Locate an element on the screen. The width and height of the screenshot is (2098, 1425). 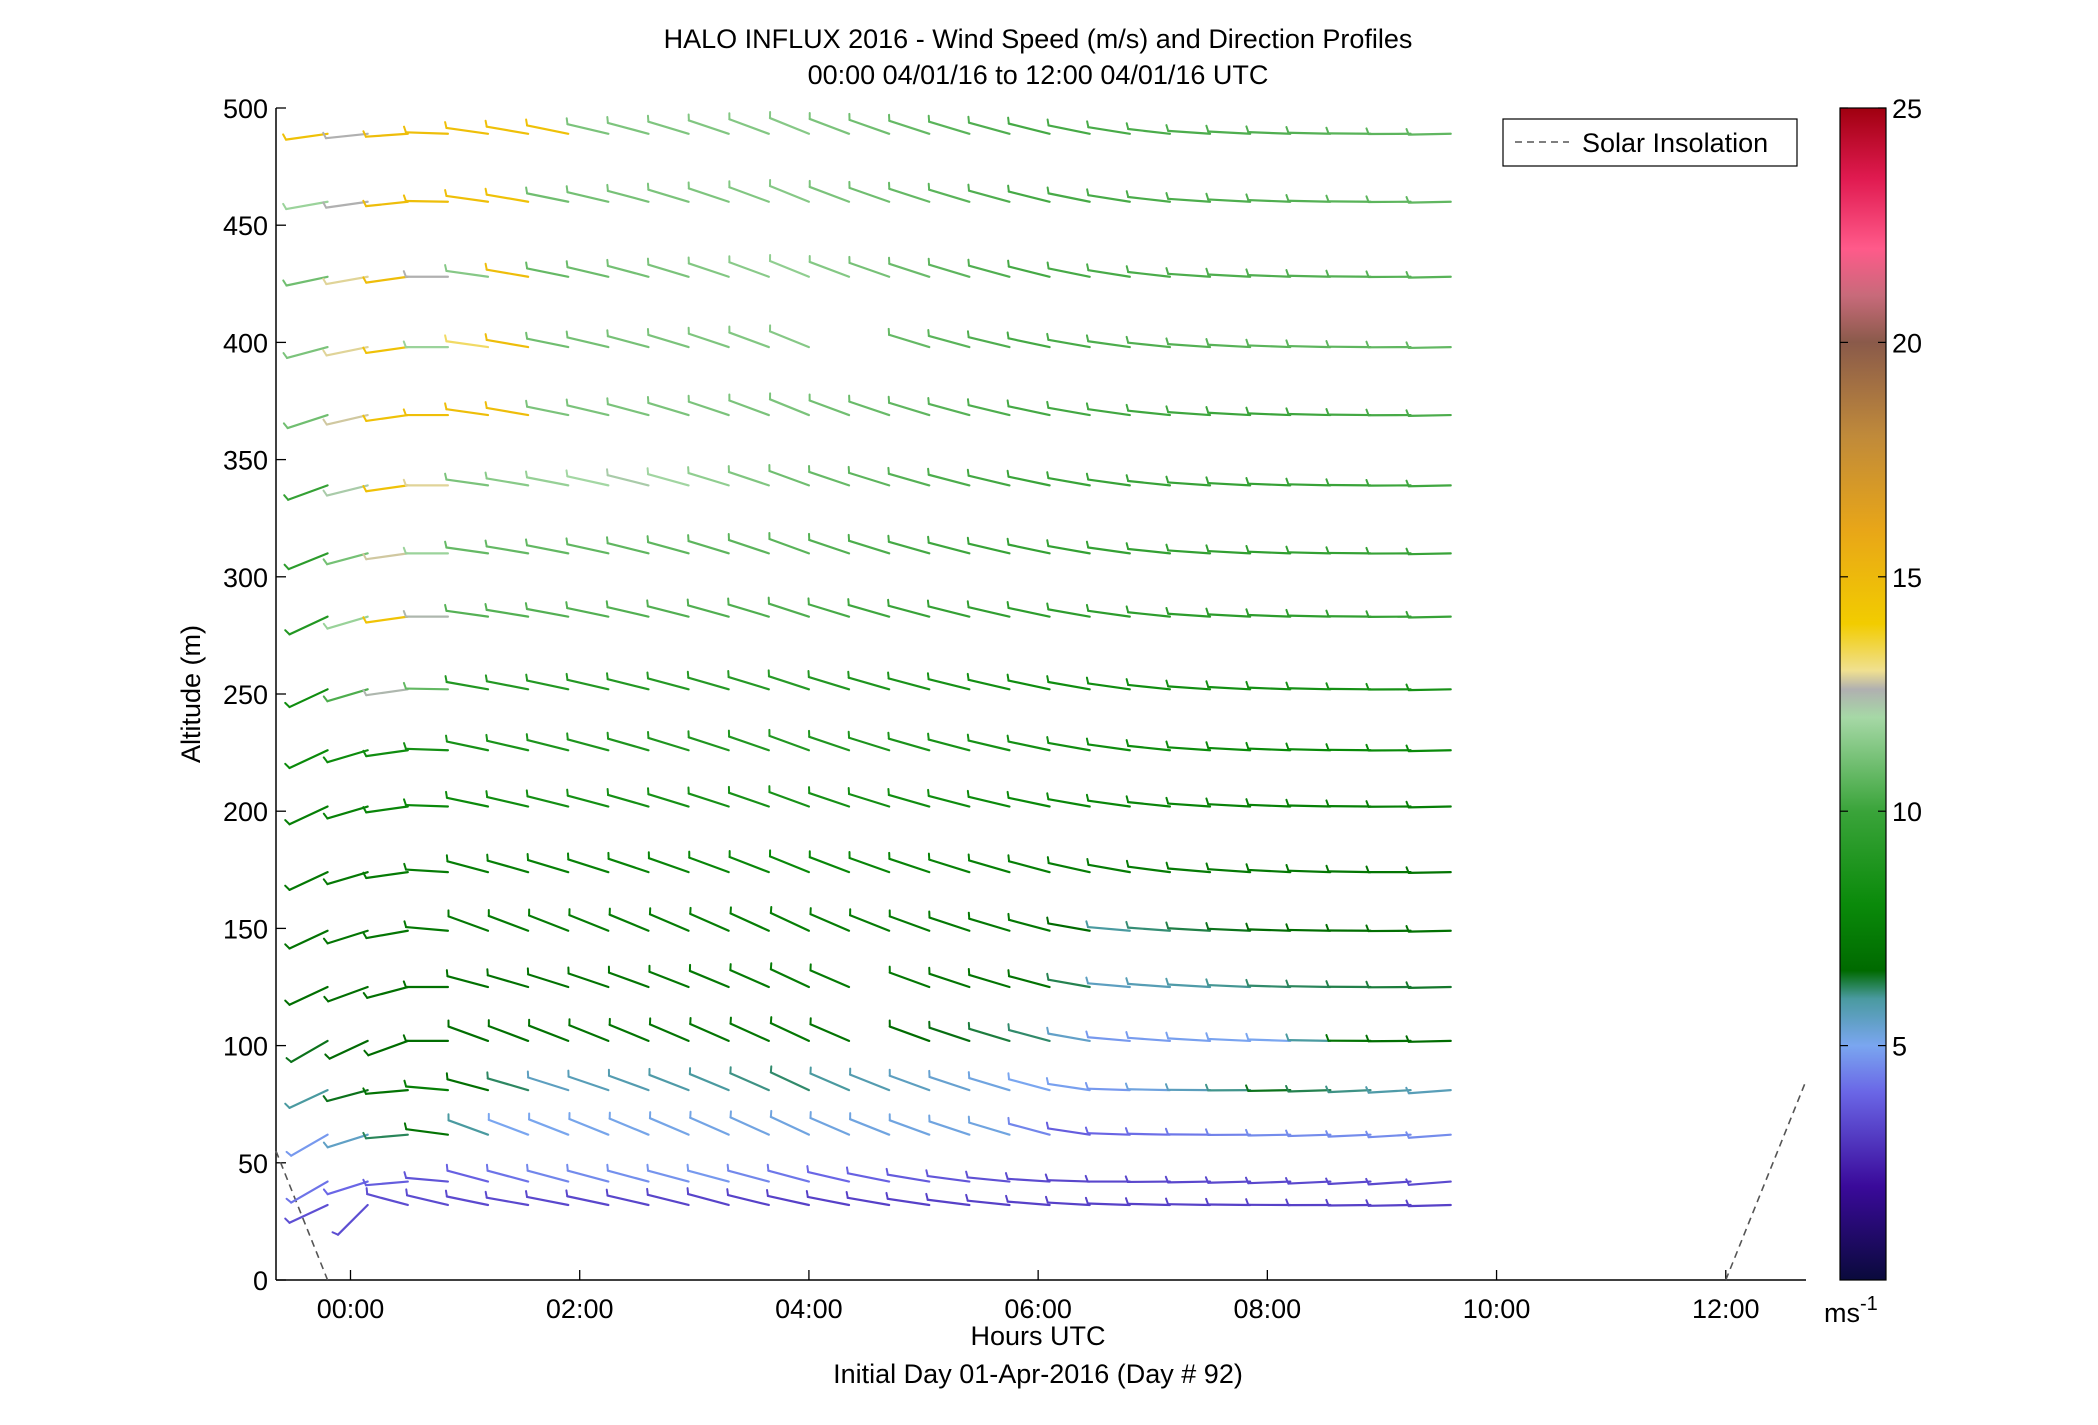
colorbar-tick-label: 20 is located at coordinates (1907, 343).